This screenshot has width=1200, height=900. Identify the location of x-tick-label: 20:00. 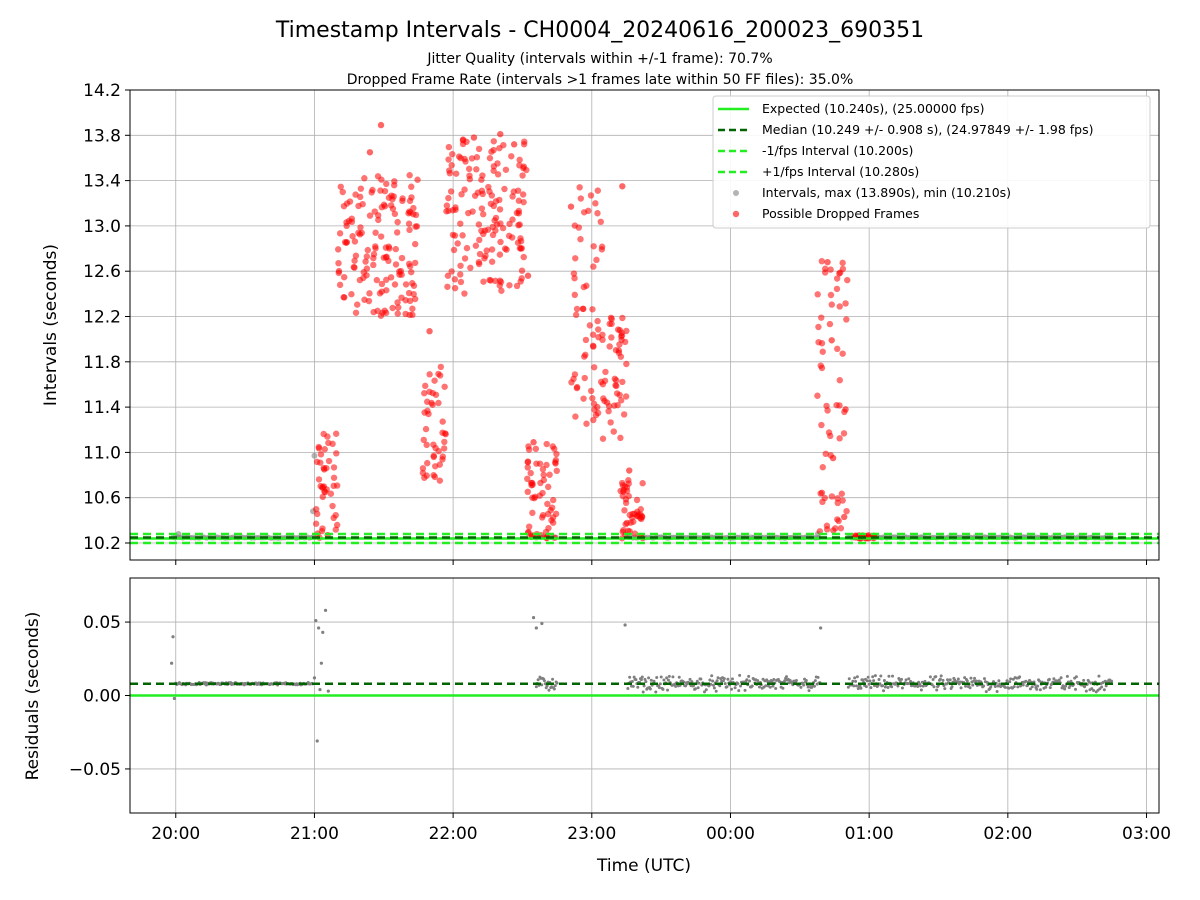
(175, 834).